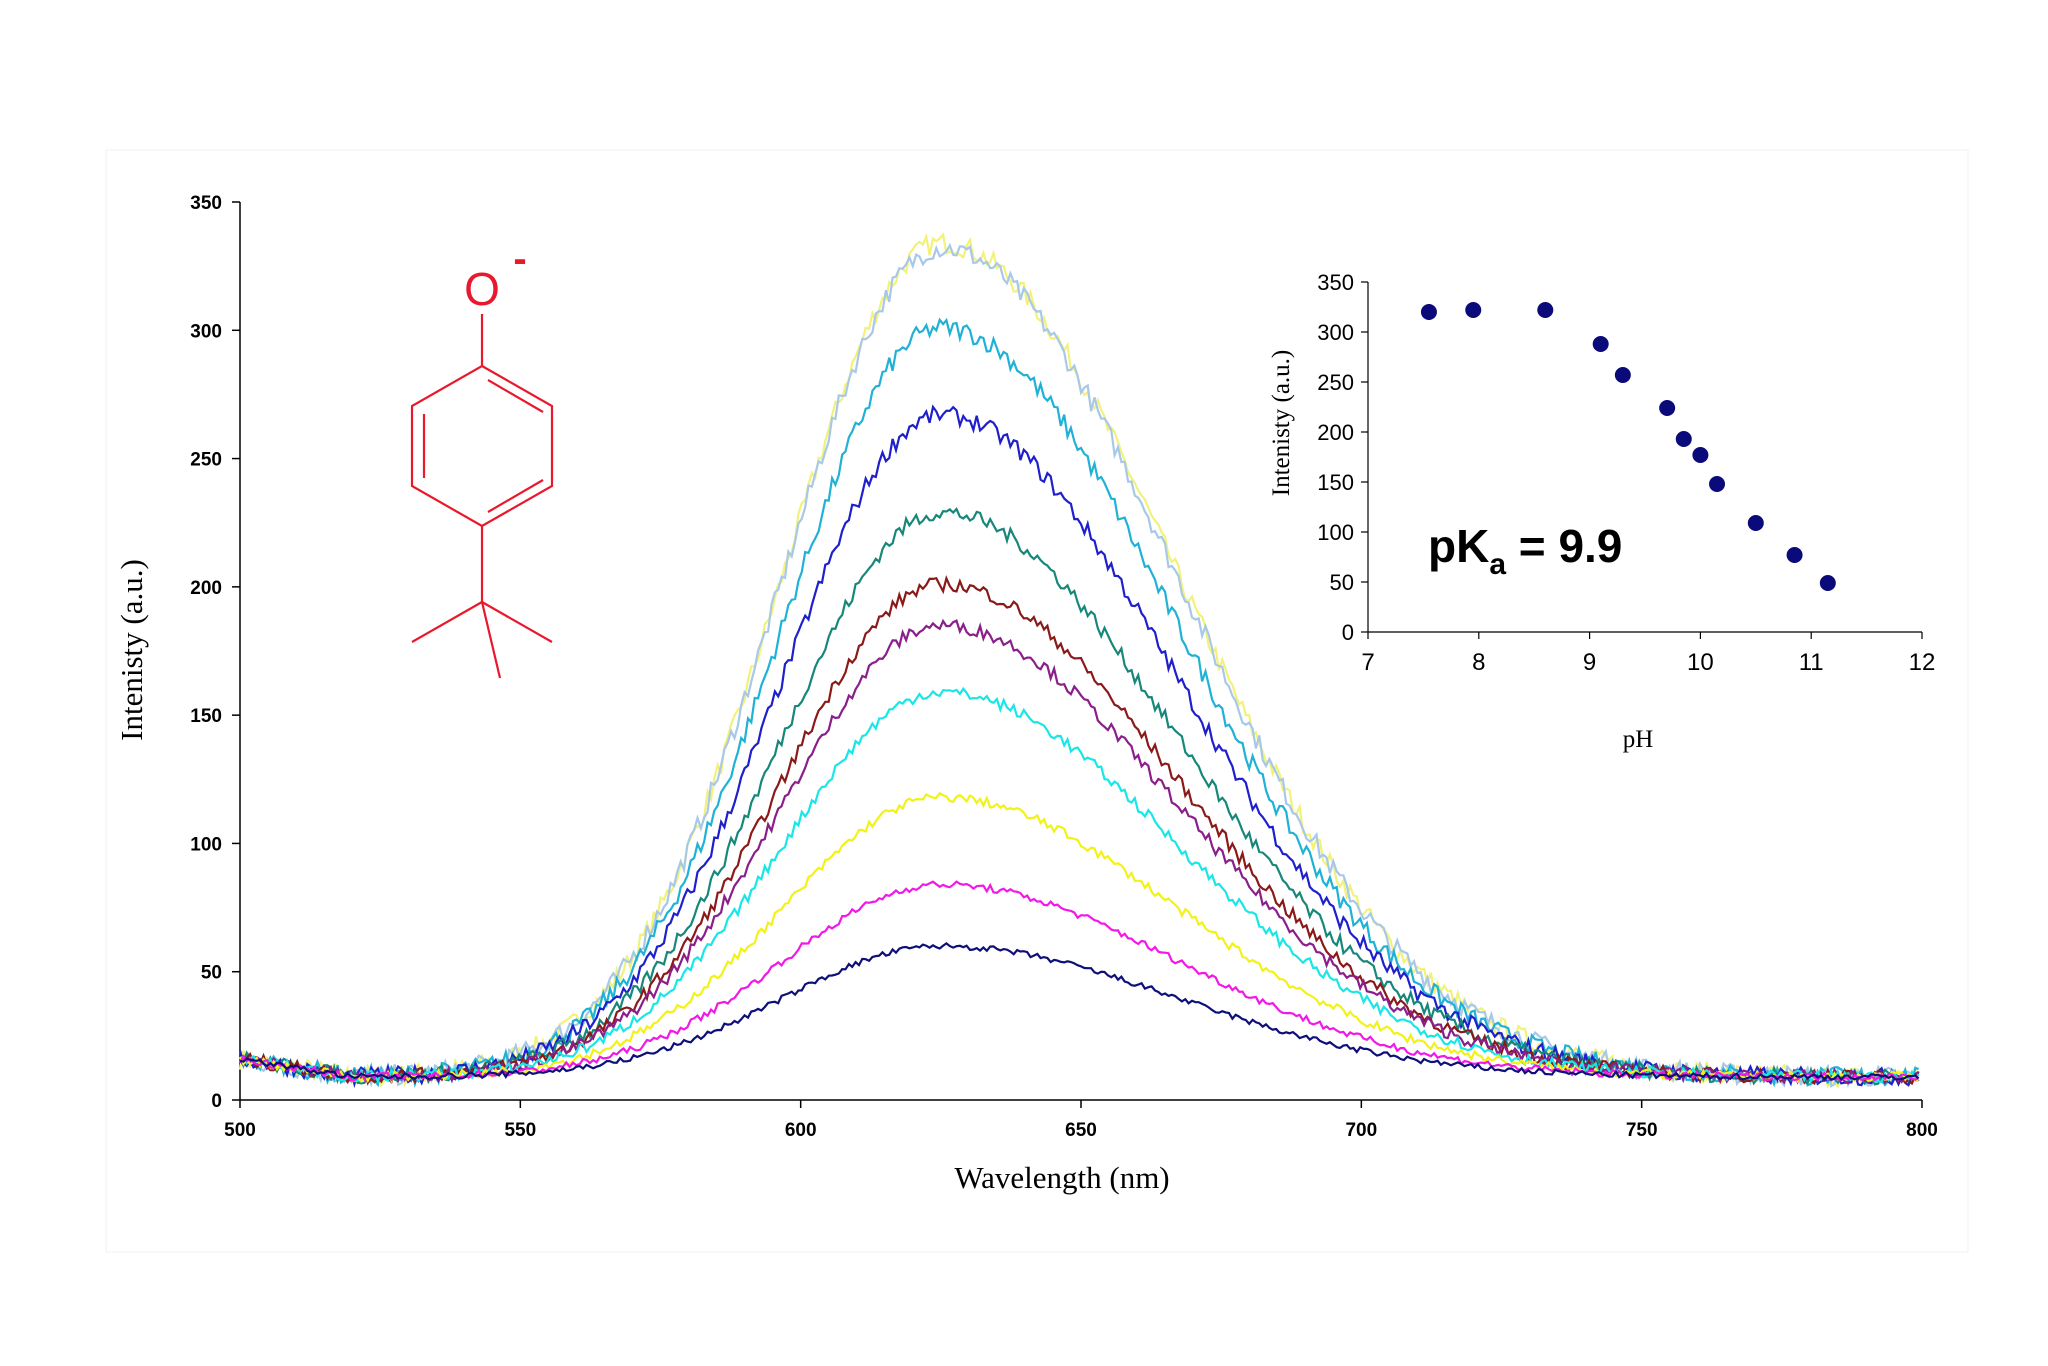  Describe the element at coordinates (1458, 546) in the screenshot. I see `pka-main: pK` at that location.